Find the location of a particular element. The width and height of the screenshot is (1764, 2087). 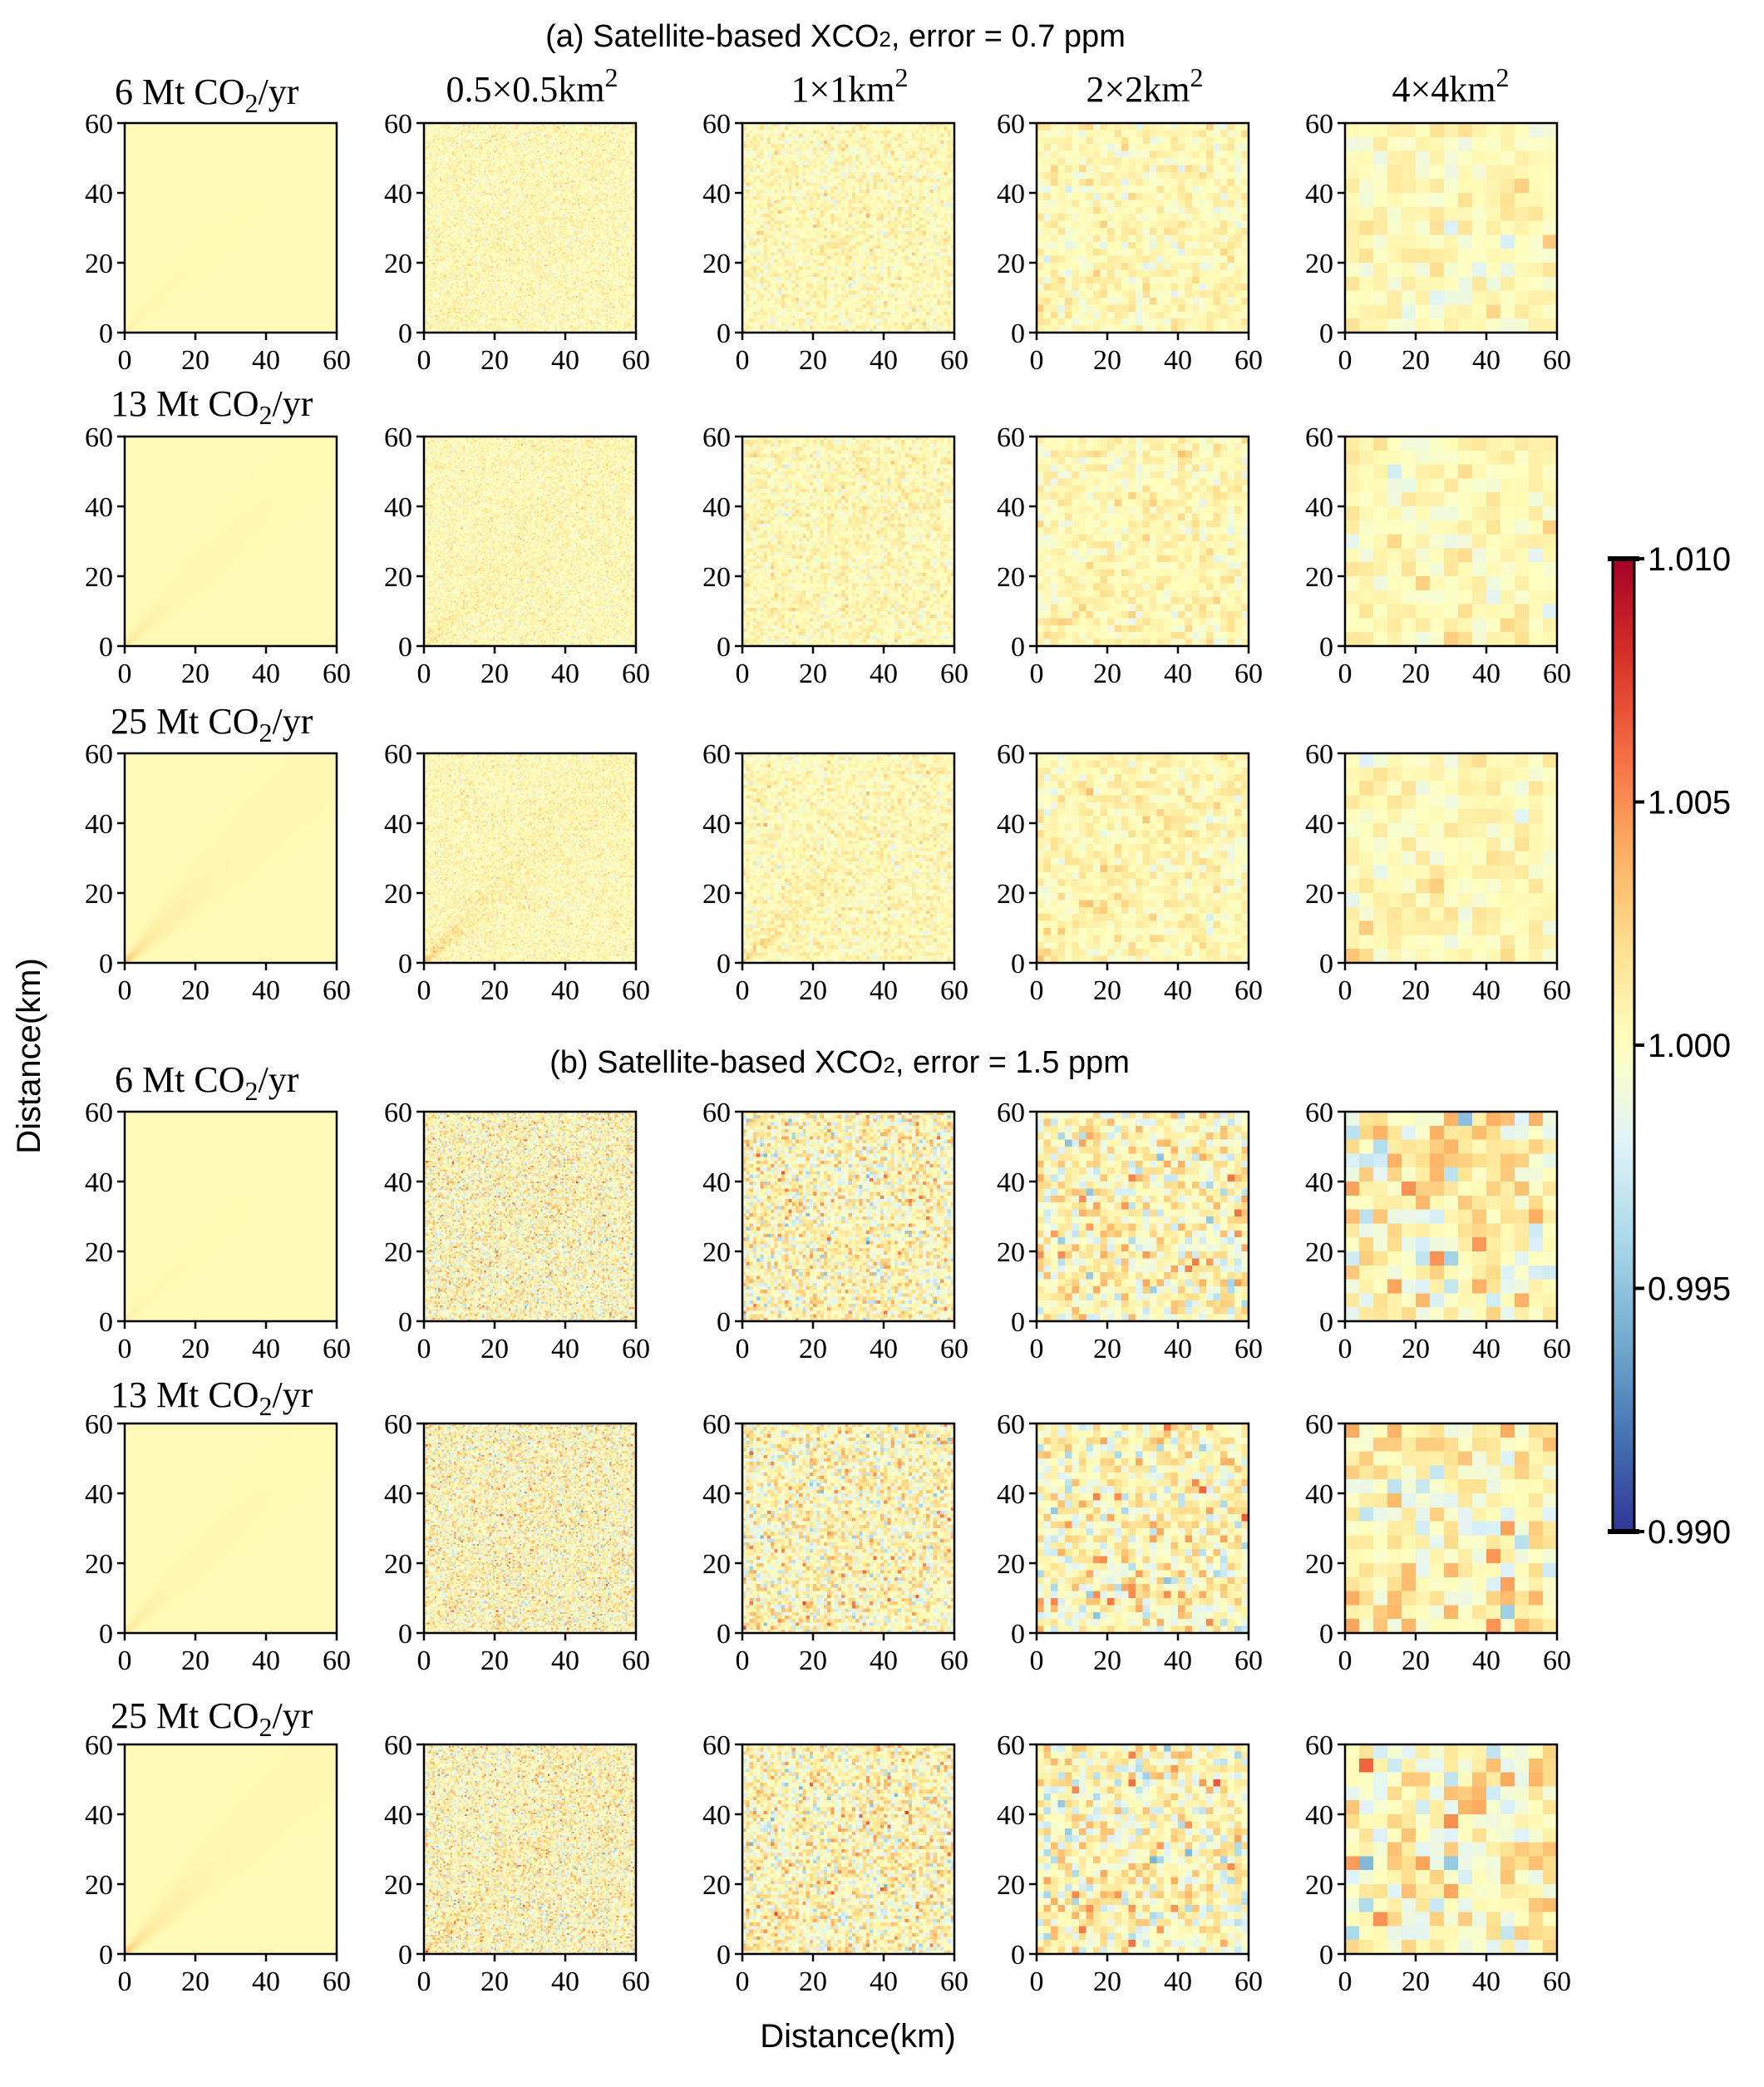

column-label: 1×1km2 is located at coordinates (850, 86).